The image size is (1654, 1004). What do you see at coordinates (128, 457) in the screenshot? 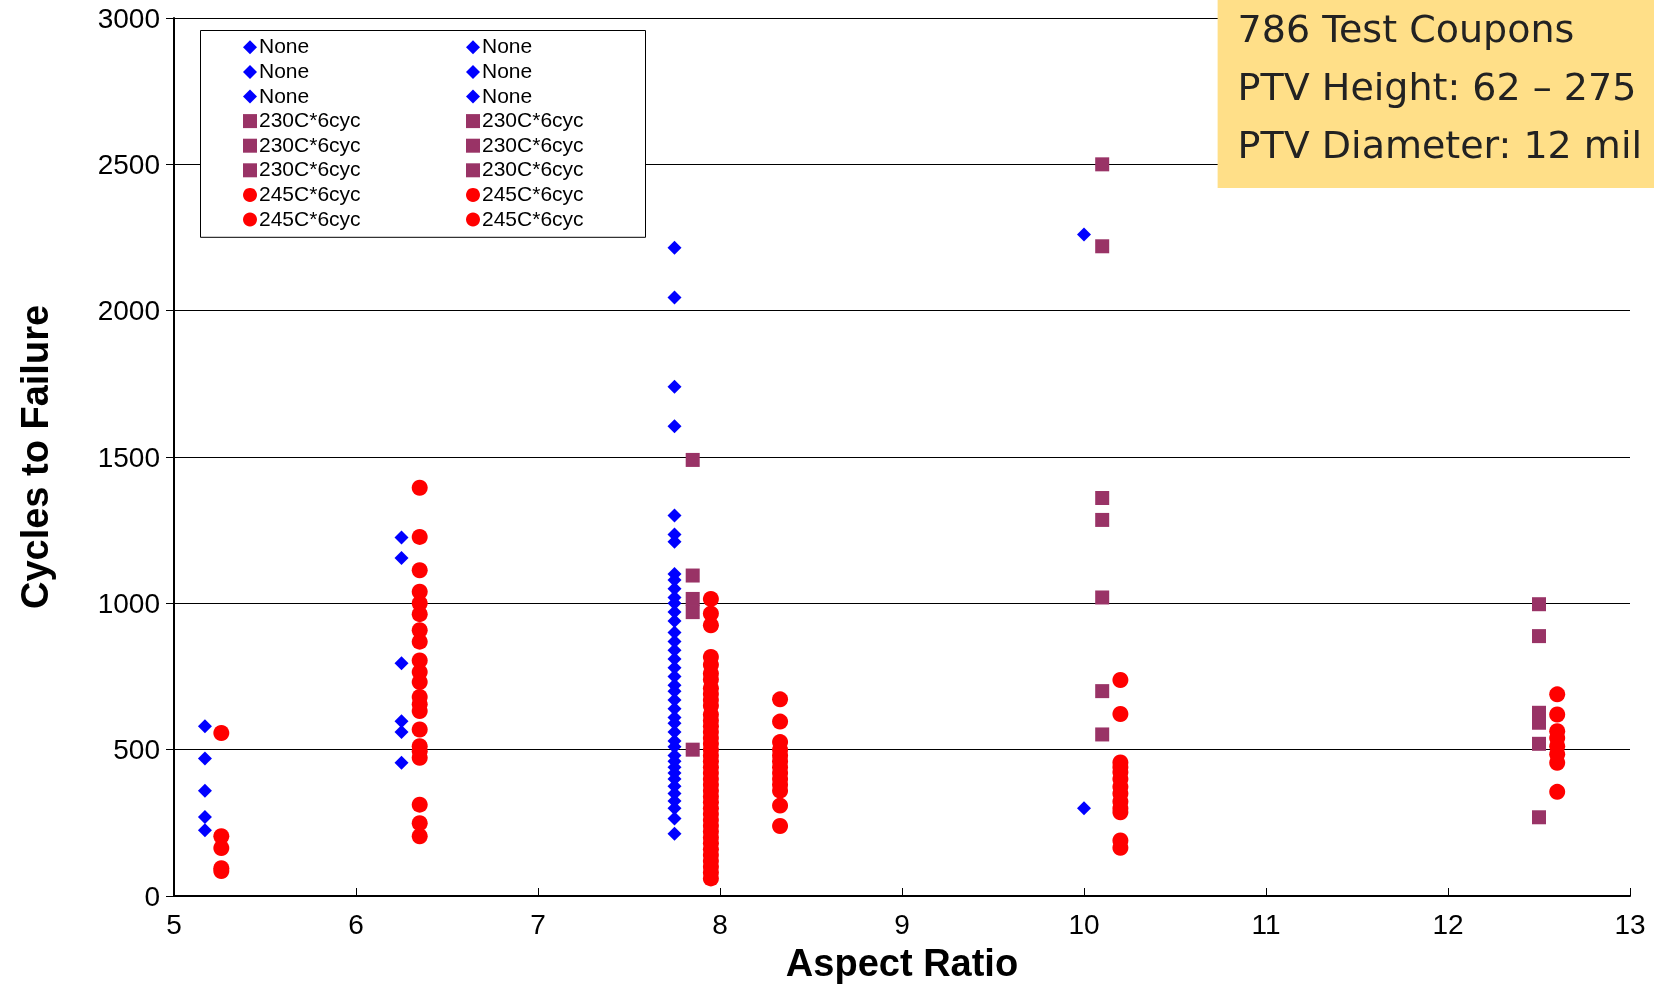
I see `y-tick-label: 1500` at bounding box center [128, 457].